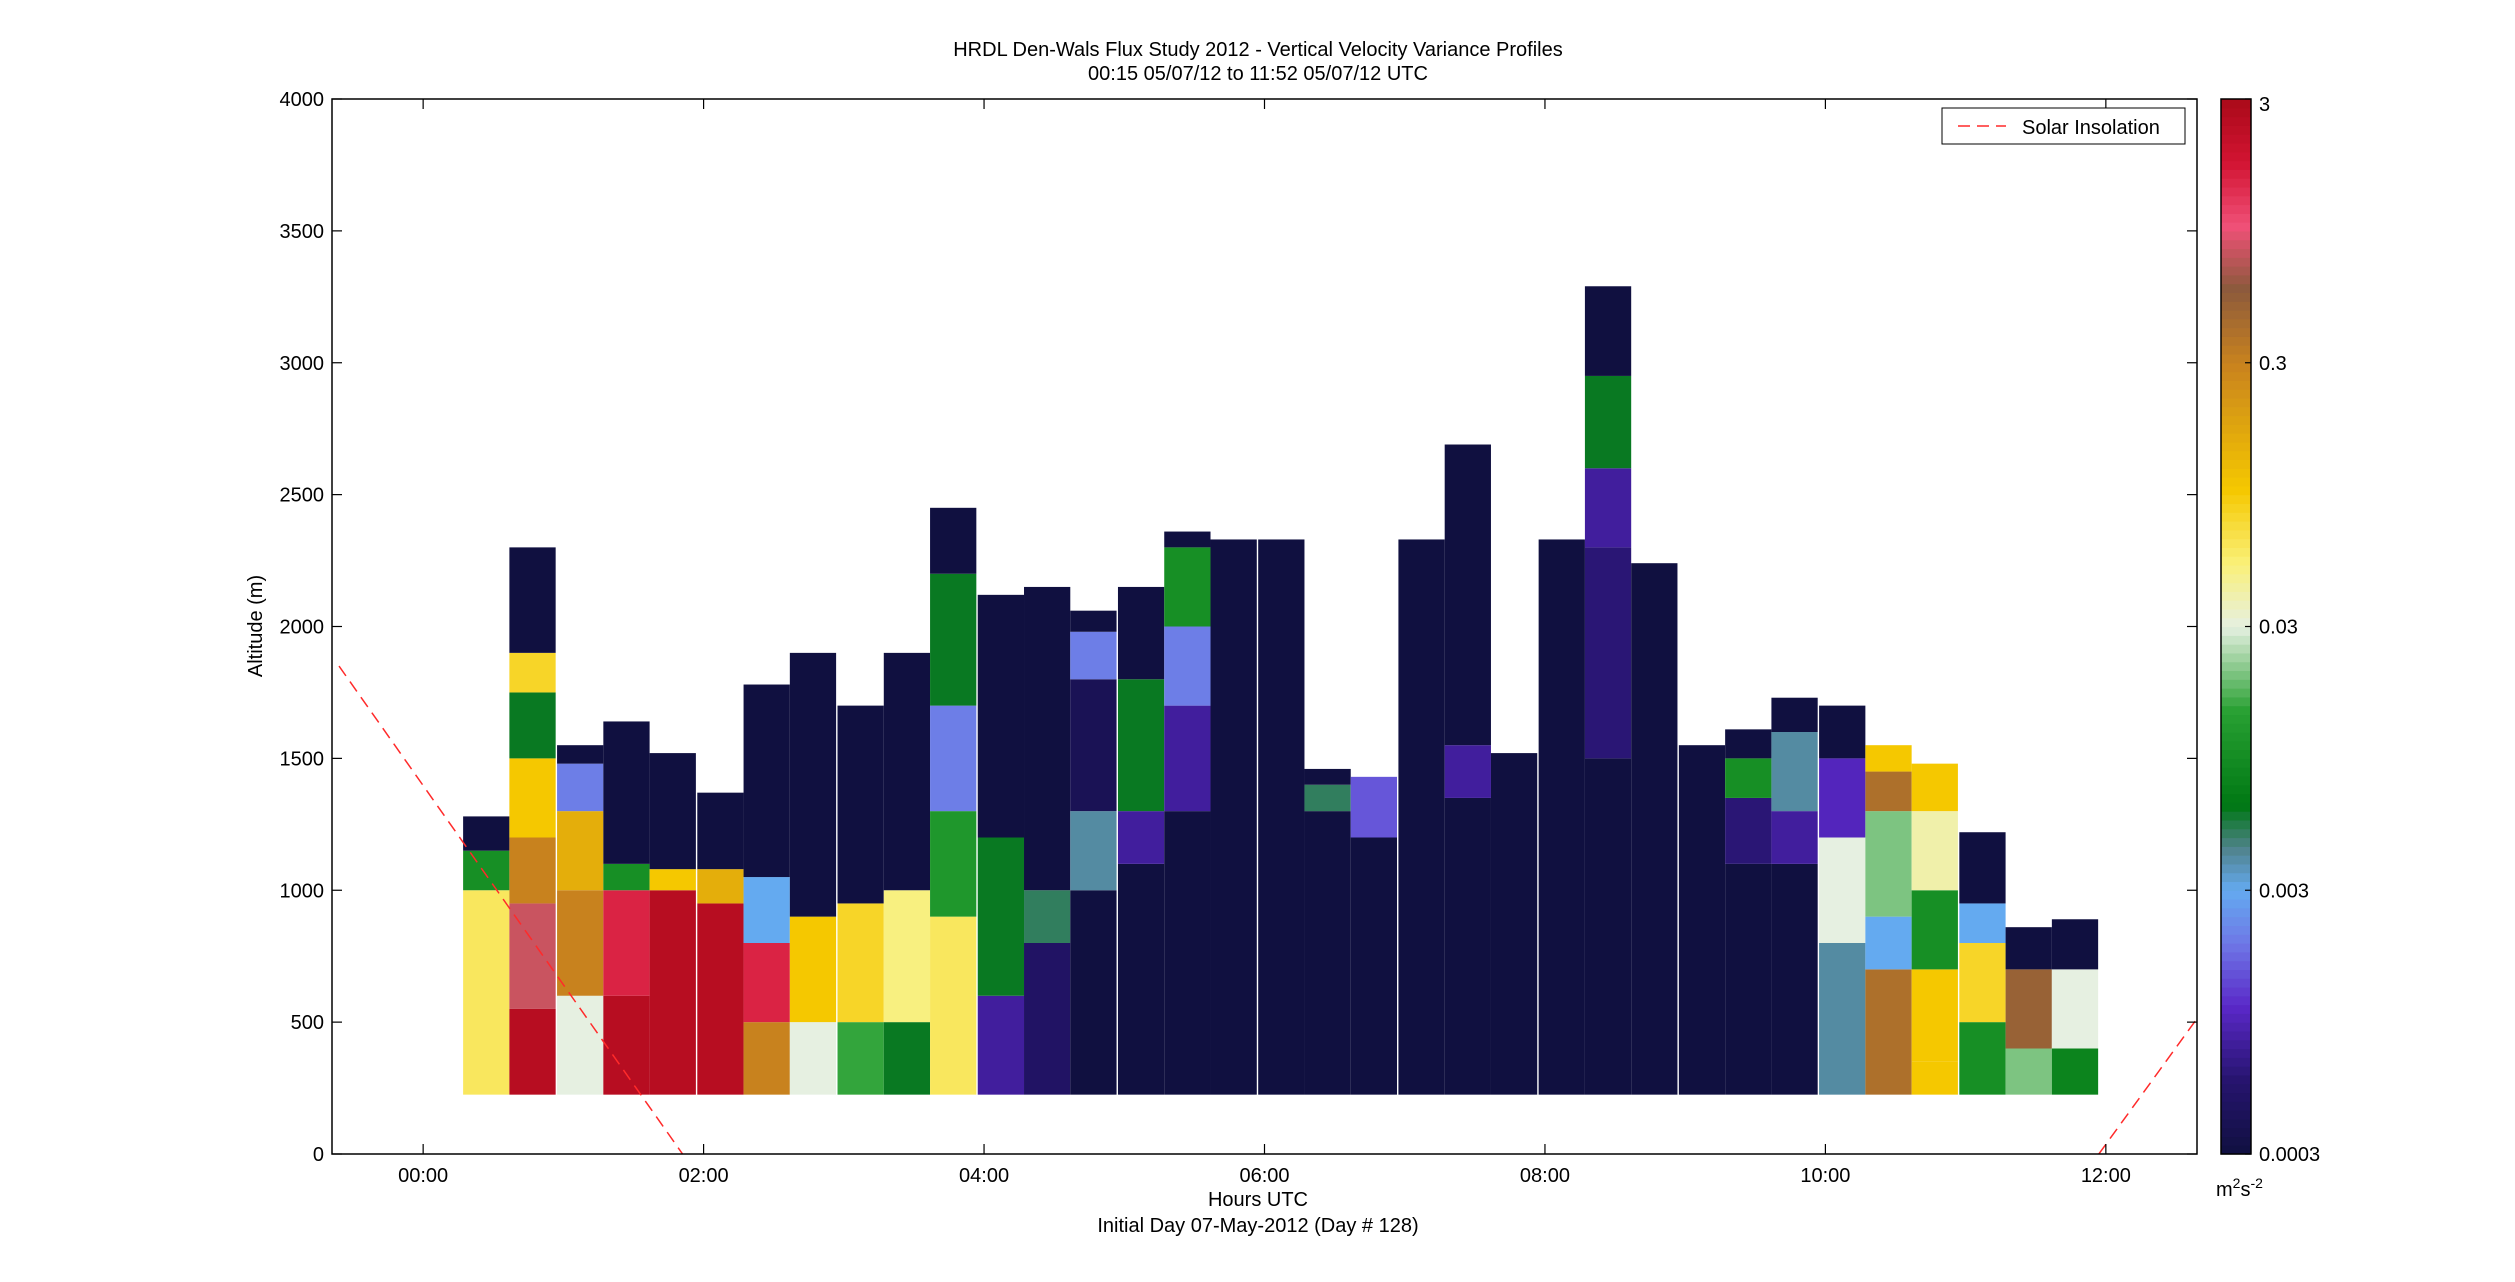 The width and height of the screenshot is (2515, 1282). What do you see at coordinates (2264, 105) in the screenshot?
I see `colorbar-tick-label-4: 3` at bounding box center [2264, 105].